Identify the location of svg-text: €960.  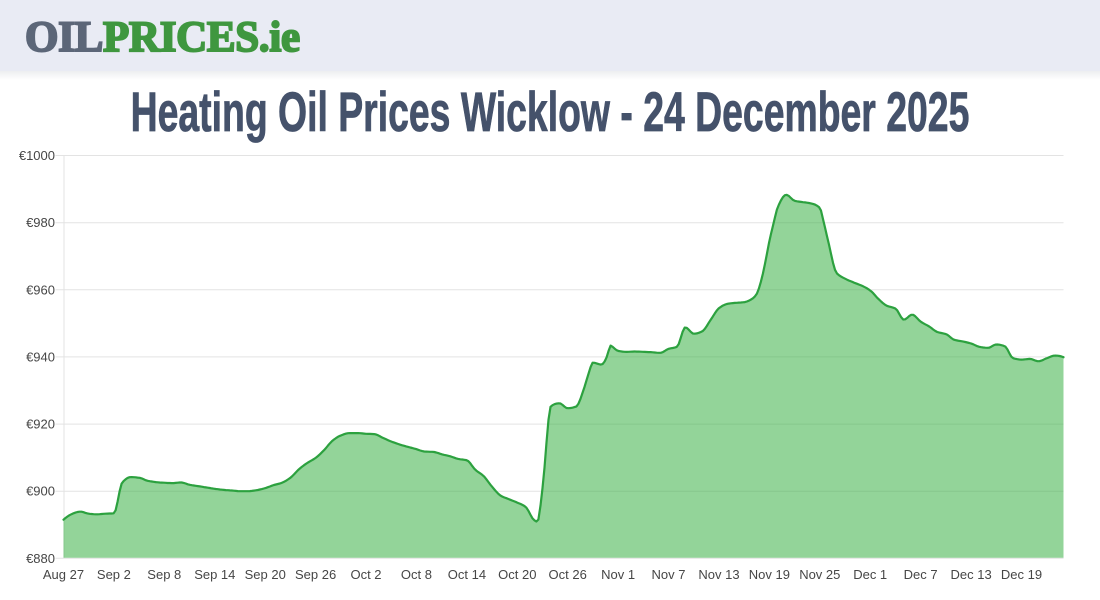
(40, 289).